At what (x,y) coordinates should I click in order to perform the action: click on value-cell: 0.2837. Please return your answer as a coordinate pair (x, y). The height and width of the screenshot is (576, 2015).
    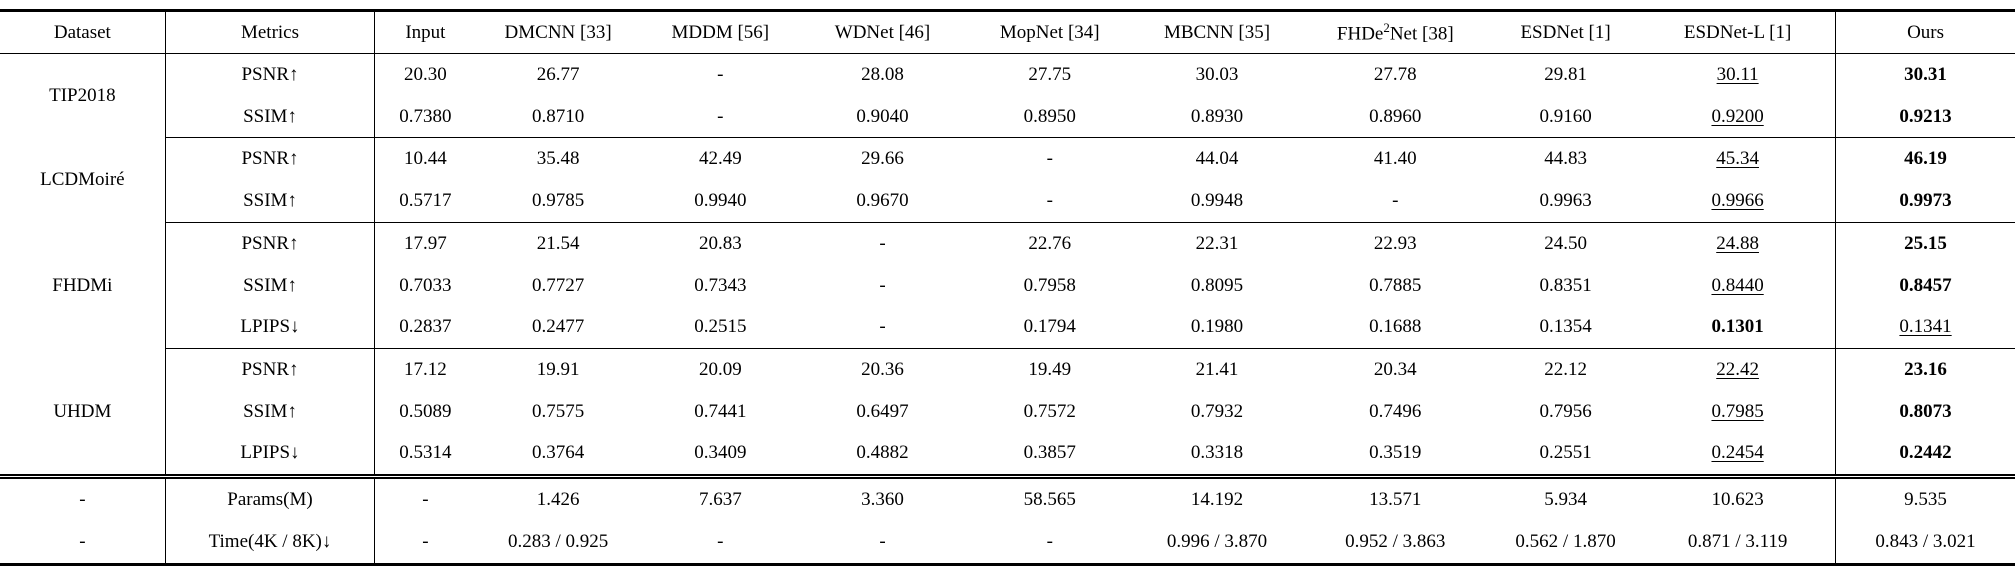
    Looking at the image, I should click on (425, 328).